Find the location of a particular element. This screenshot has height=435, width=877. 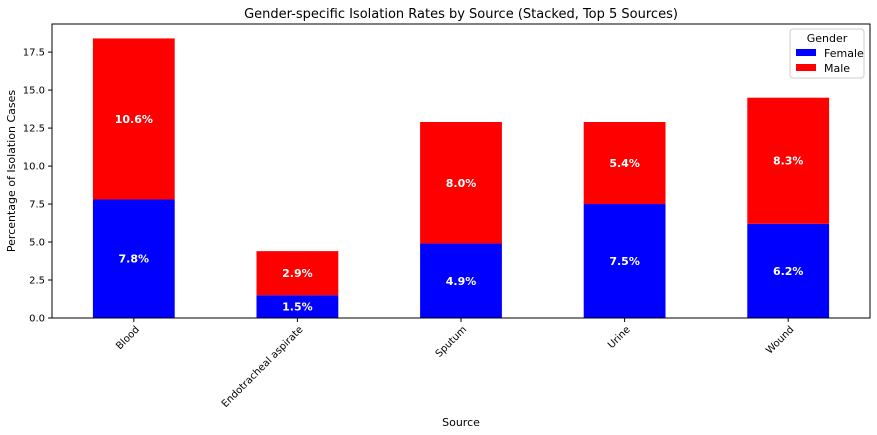

x-tick-label: Sputum is located at coordinates (451, 341).